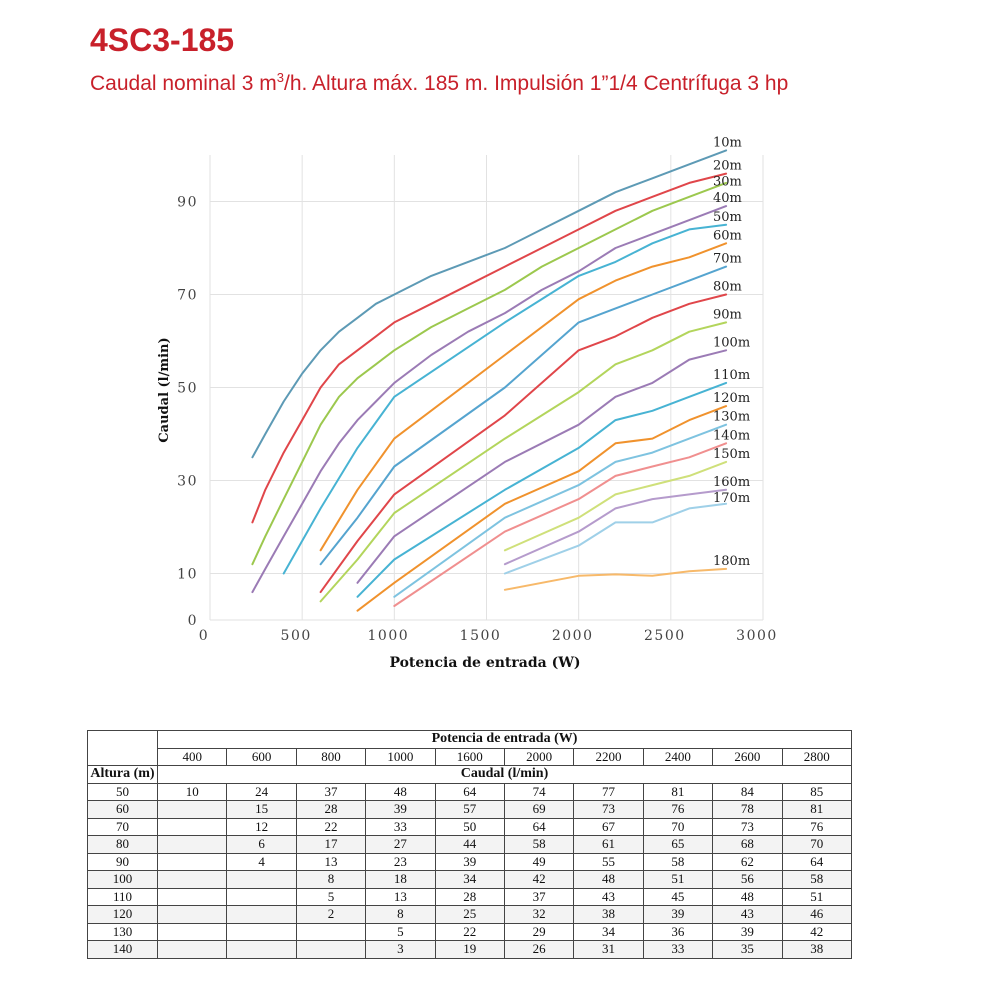  I want to click on table-cell: 12, so click(261, 826).